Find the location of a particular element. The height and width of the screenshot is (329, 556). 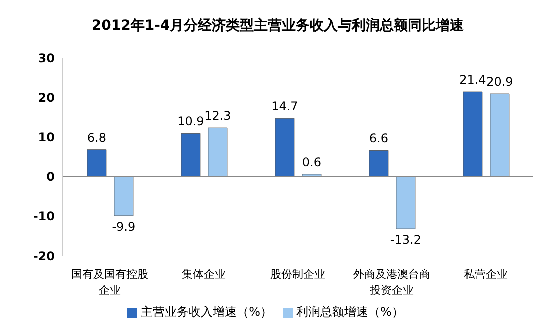

x-tick-label: 外商及港澳台商投资企业 is located at coordinates (392, 282).